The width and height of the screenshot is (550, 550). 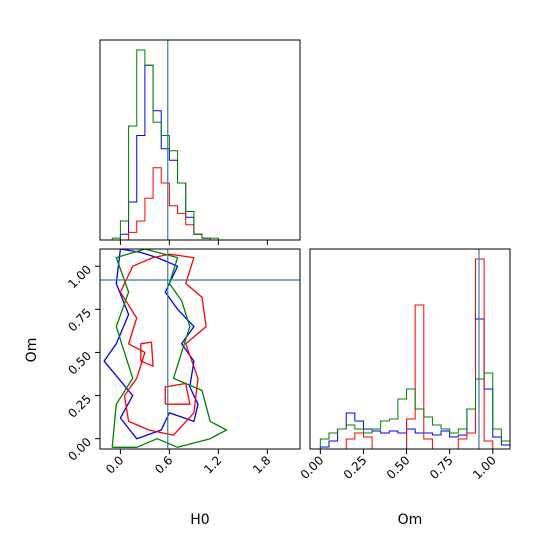 I want to click on h0-histogram-panel, so click(x=200, y=142).